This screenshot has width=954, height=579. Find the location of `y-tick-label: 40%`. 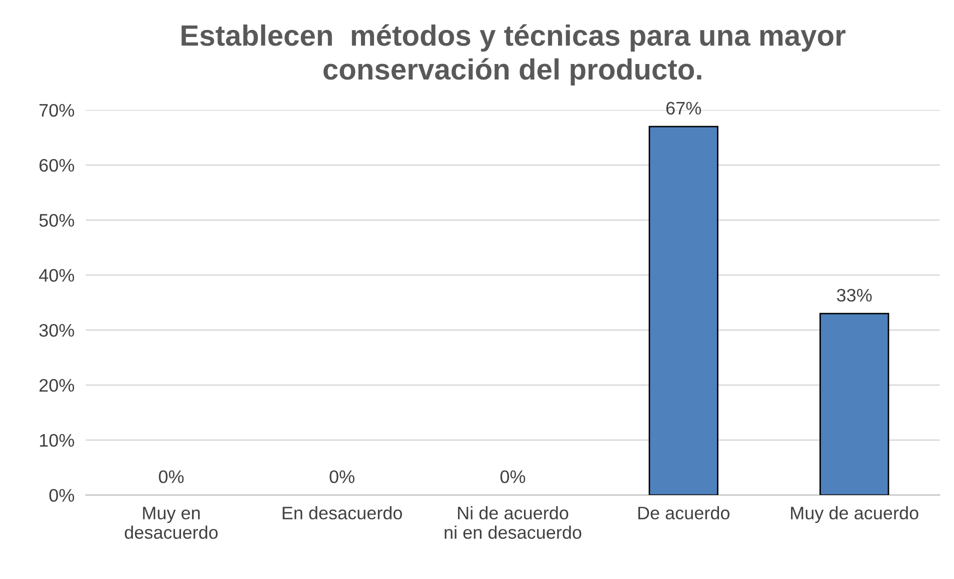

y-tick-label: 40% is located at coordinates (56, 275).